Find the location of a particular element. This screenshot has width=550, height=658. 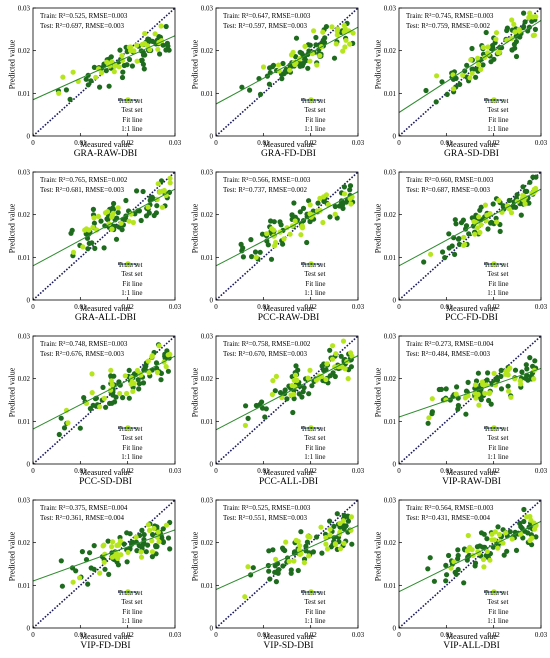

y-tick-label: 0 is located at coordinates (29, 137).